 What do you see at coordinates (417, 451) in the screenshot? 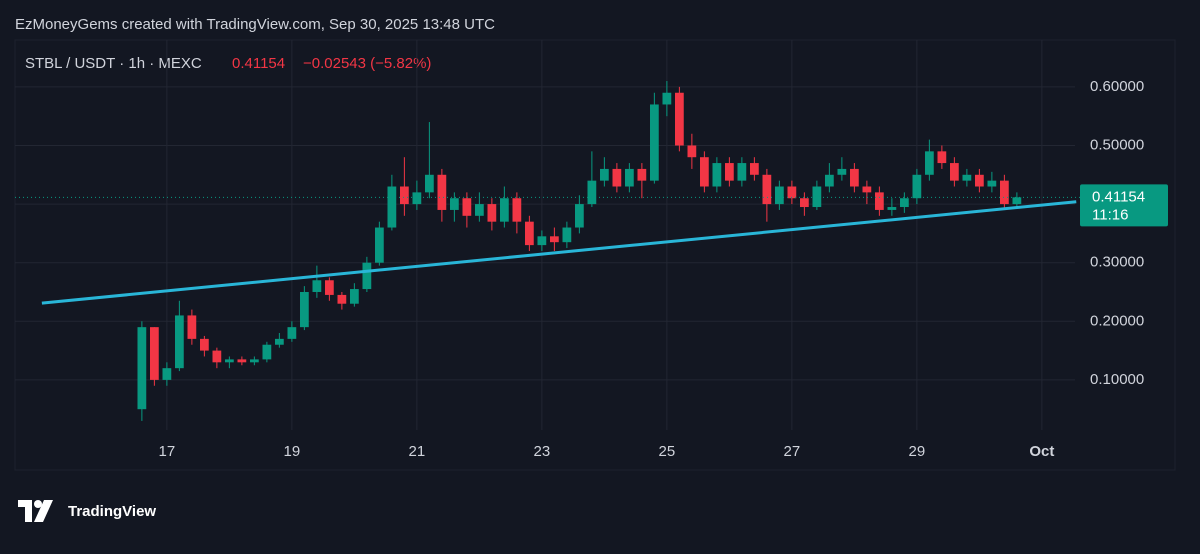
I see `x-tick-label: 21` at bounding box center [417, 451].